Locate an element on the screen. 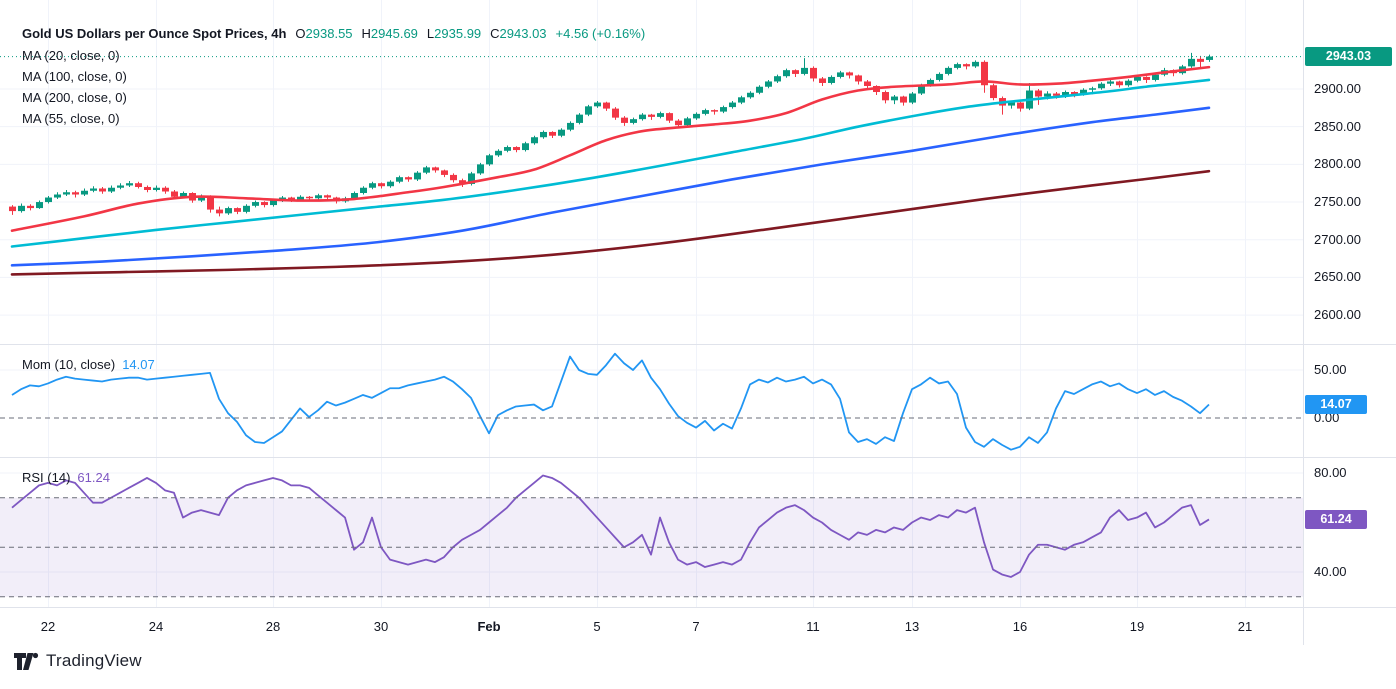  low-label: L is located at coordinates (430, 33).